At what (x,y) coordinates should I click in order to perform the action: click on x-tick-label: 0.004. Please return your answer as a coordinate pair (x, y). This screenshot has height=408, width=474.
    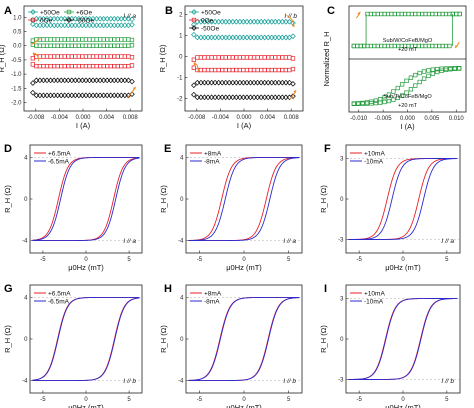
    Looking at the image, I should click on (107, 118).